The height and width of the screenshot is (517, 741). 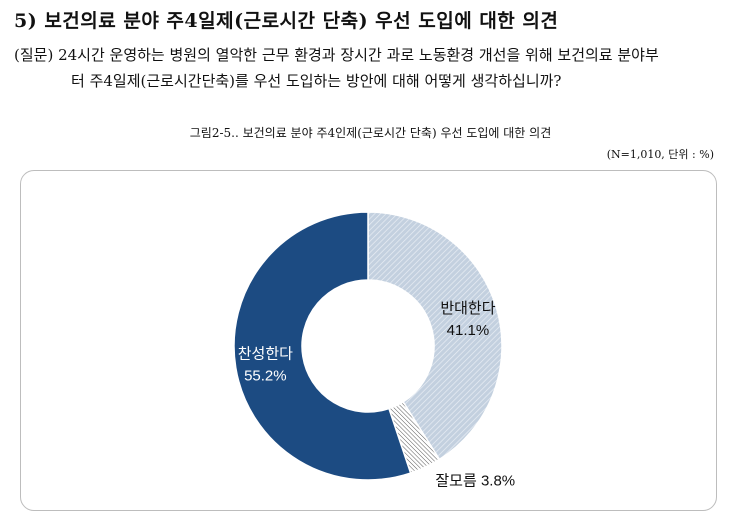 What do you see at coordinates (265, 354) in the screenshot?
I see `slice-label-3: 찬성한다` at bounding box center [265, 354].